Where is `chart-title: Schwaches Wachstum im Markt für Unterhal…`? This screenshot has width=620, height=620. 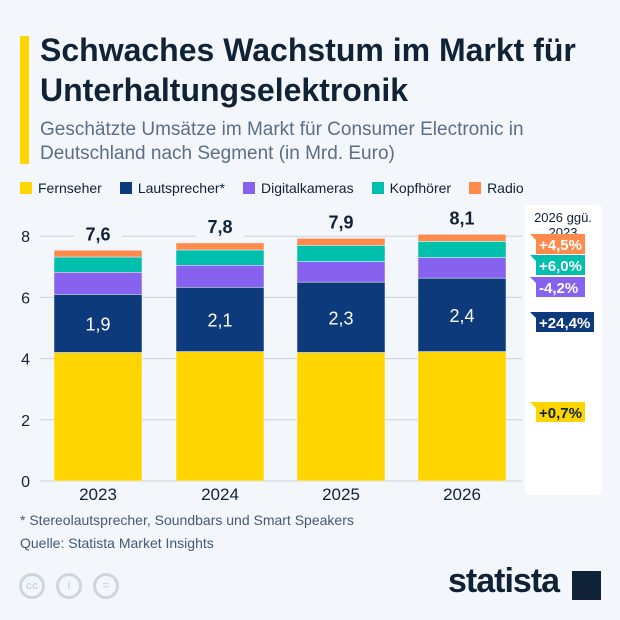
chart-title: Schwaches Wachstum im Markt für Unterhal… is located at coordinates (308, 70).